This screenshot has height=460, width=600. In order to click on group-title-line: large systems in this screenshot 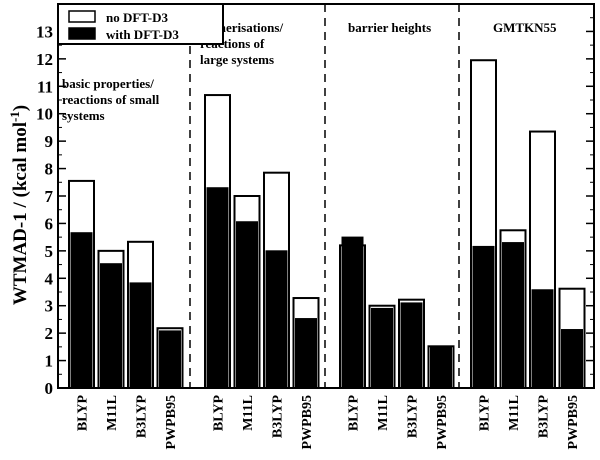, I will do `click(237, 59)`.